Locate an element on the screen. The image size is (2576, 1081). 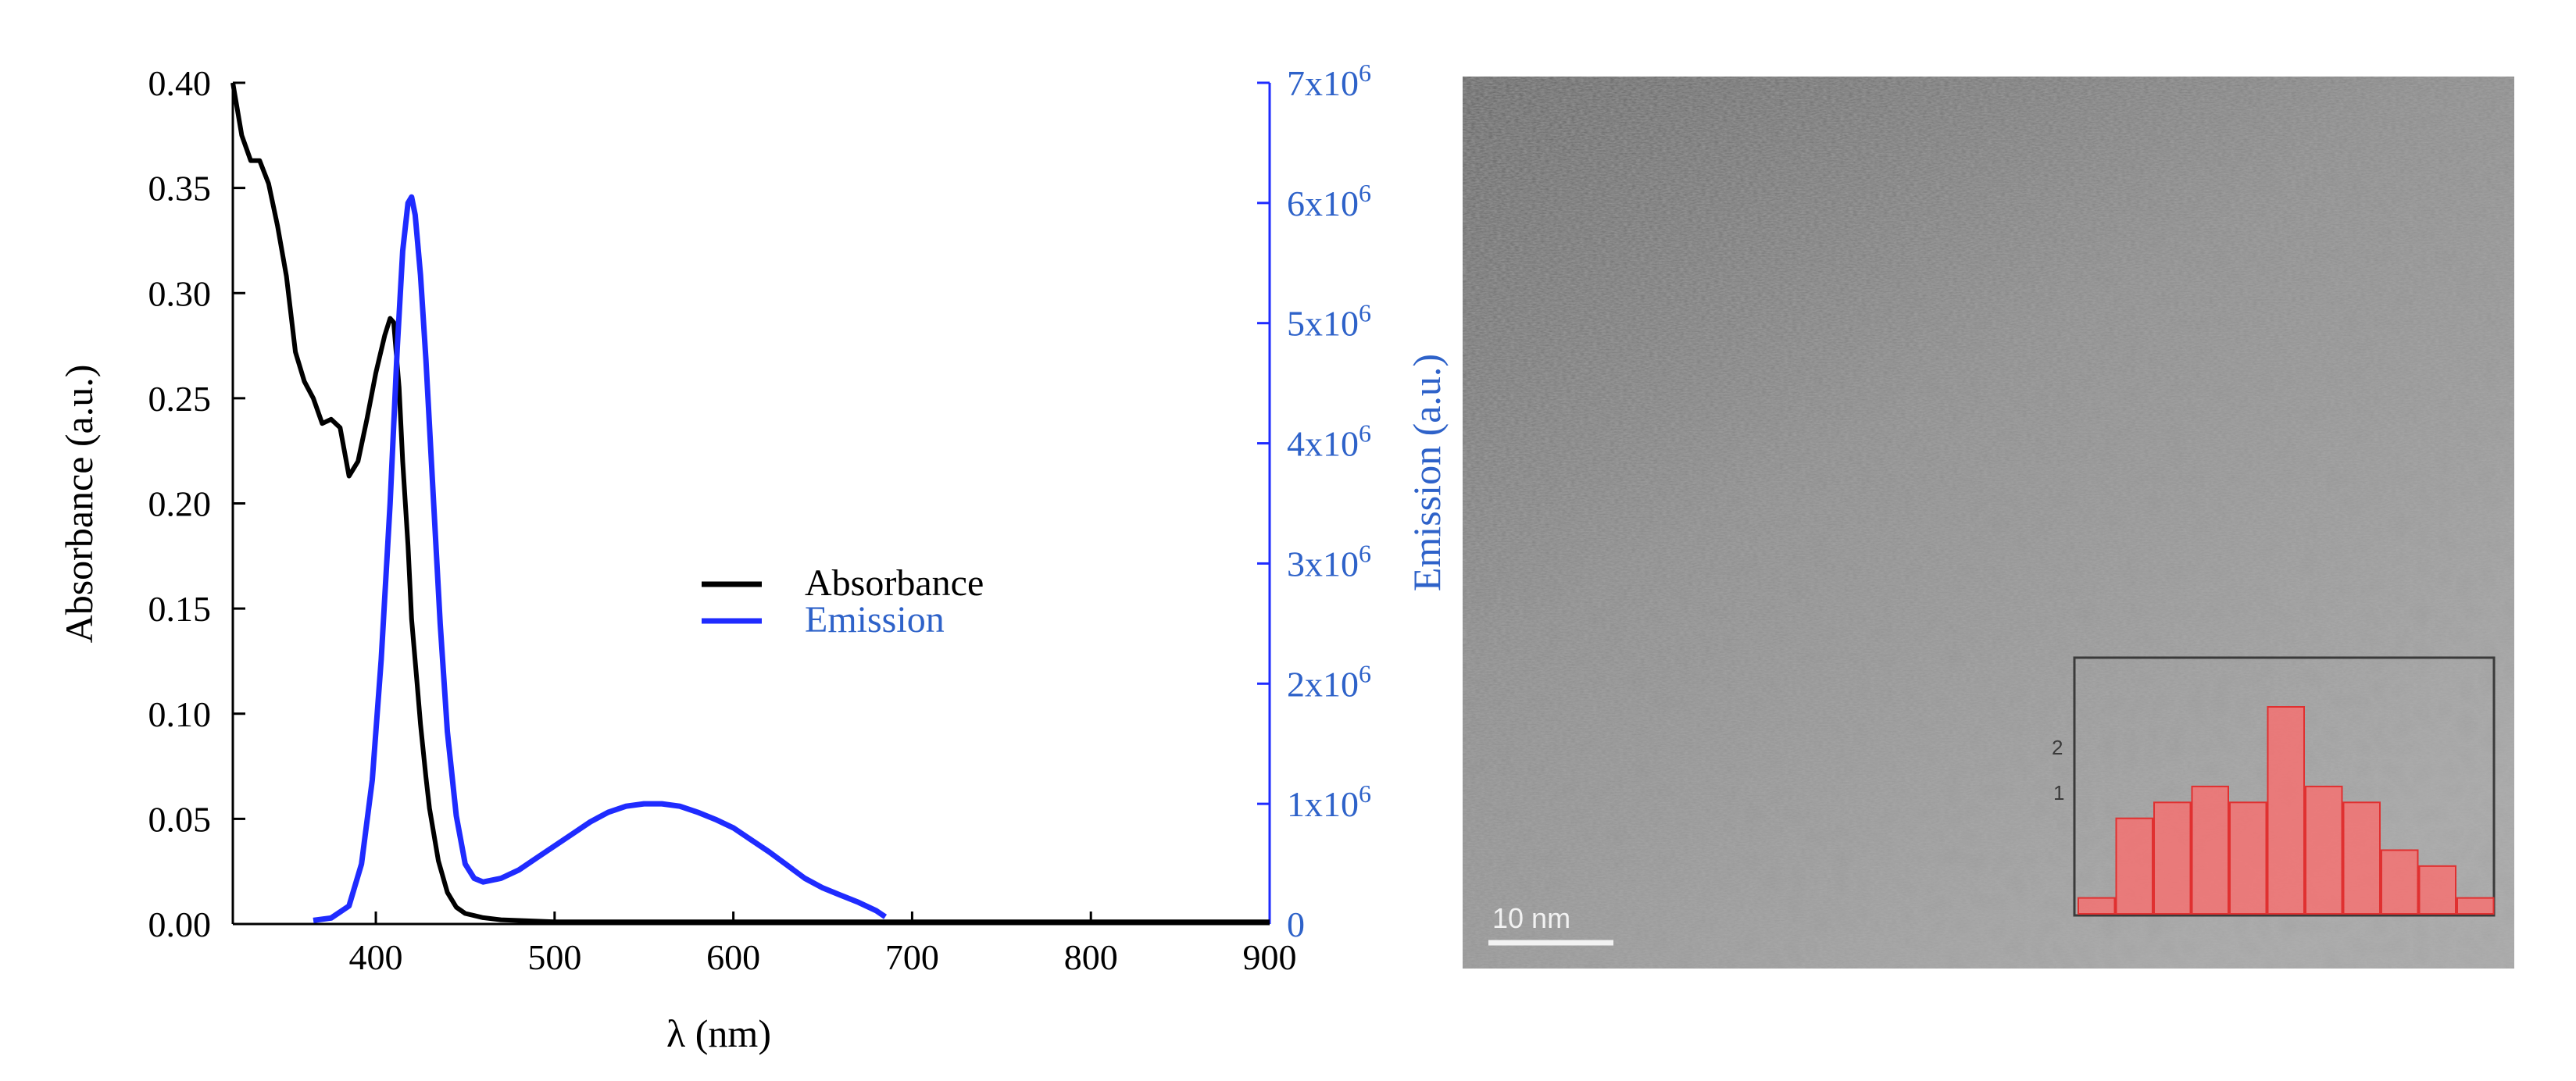
legend-label-emission: Emission is located at coordinates (875, 619).